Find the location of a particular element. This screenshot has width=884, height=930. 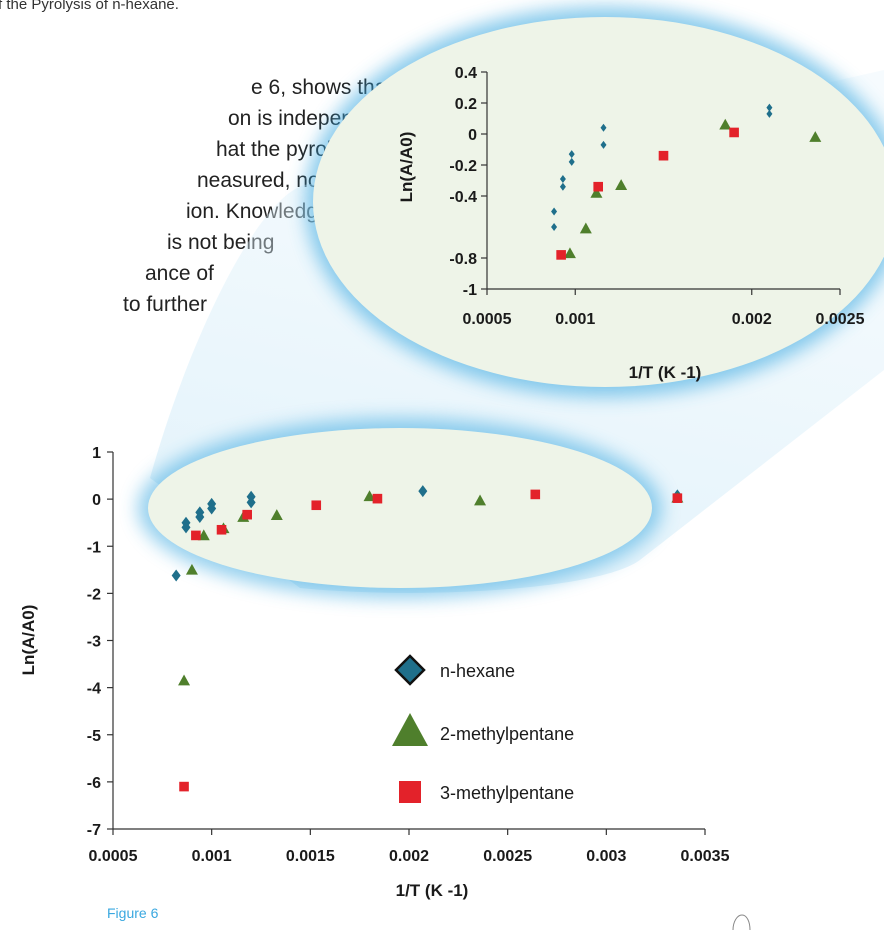

inset-chart-marks is located at coordinates (686, 181).